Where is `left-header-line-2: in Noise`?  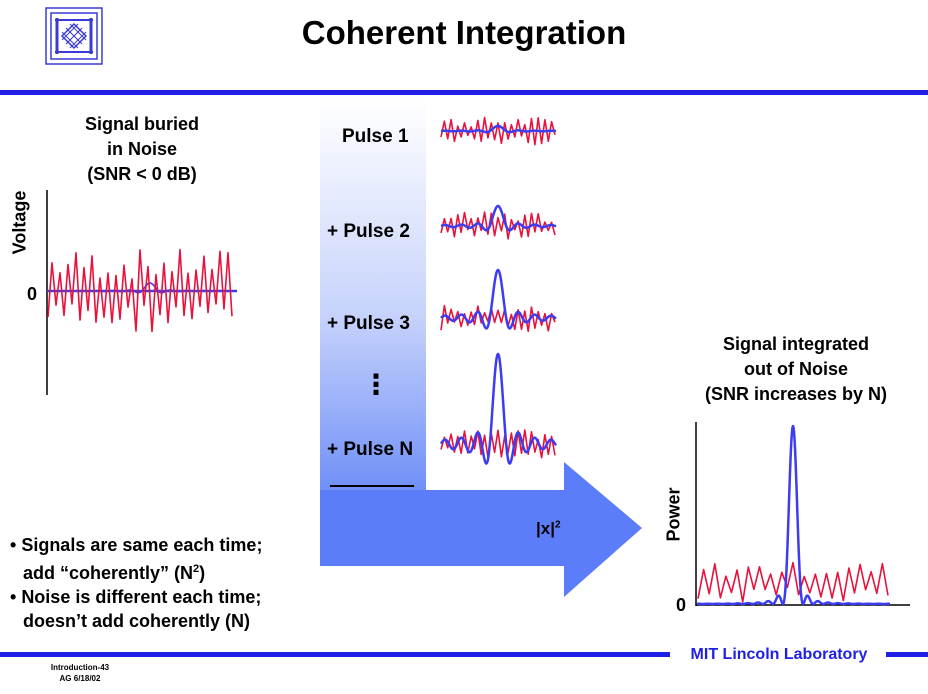 left-header-line-2: in Noise is located at coordinates (141, 149).